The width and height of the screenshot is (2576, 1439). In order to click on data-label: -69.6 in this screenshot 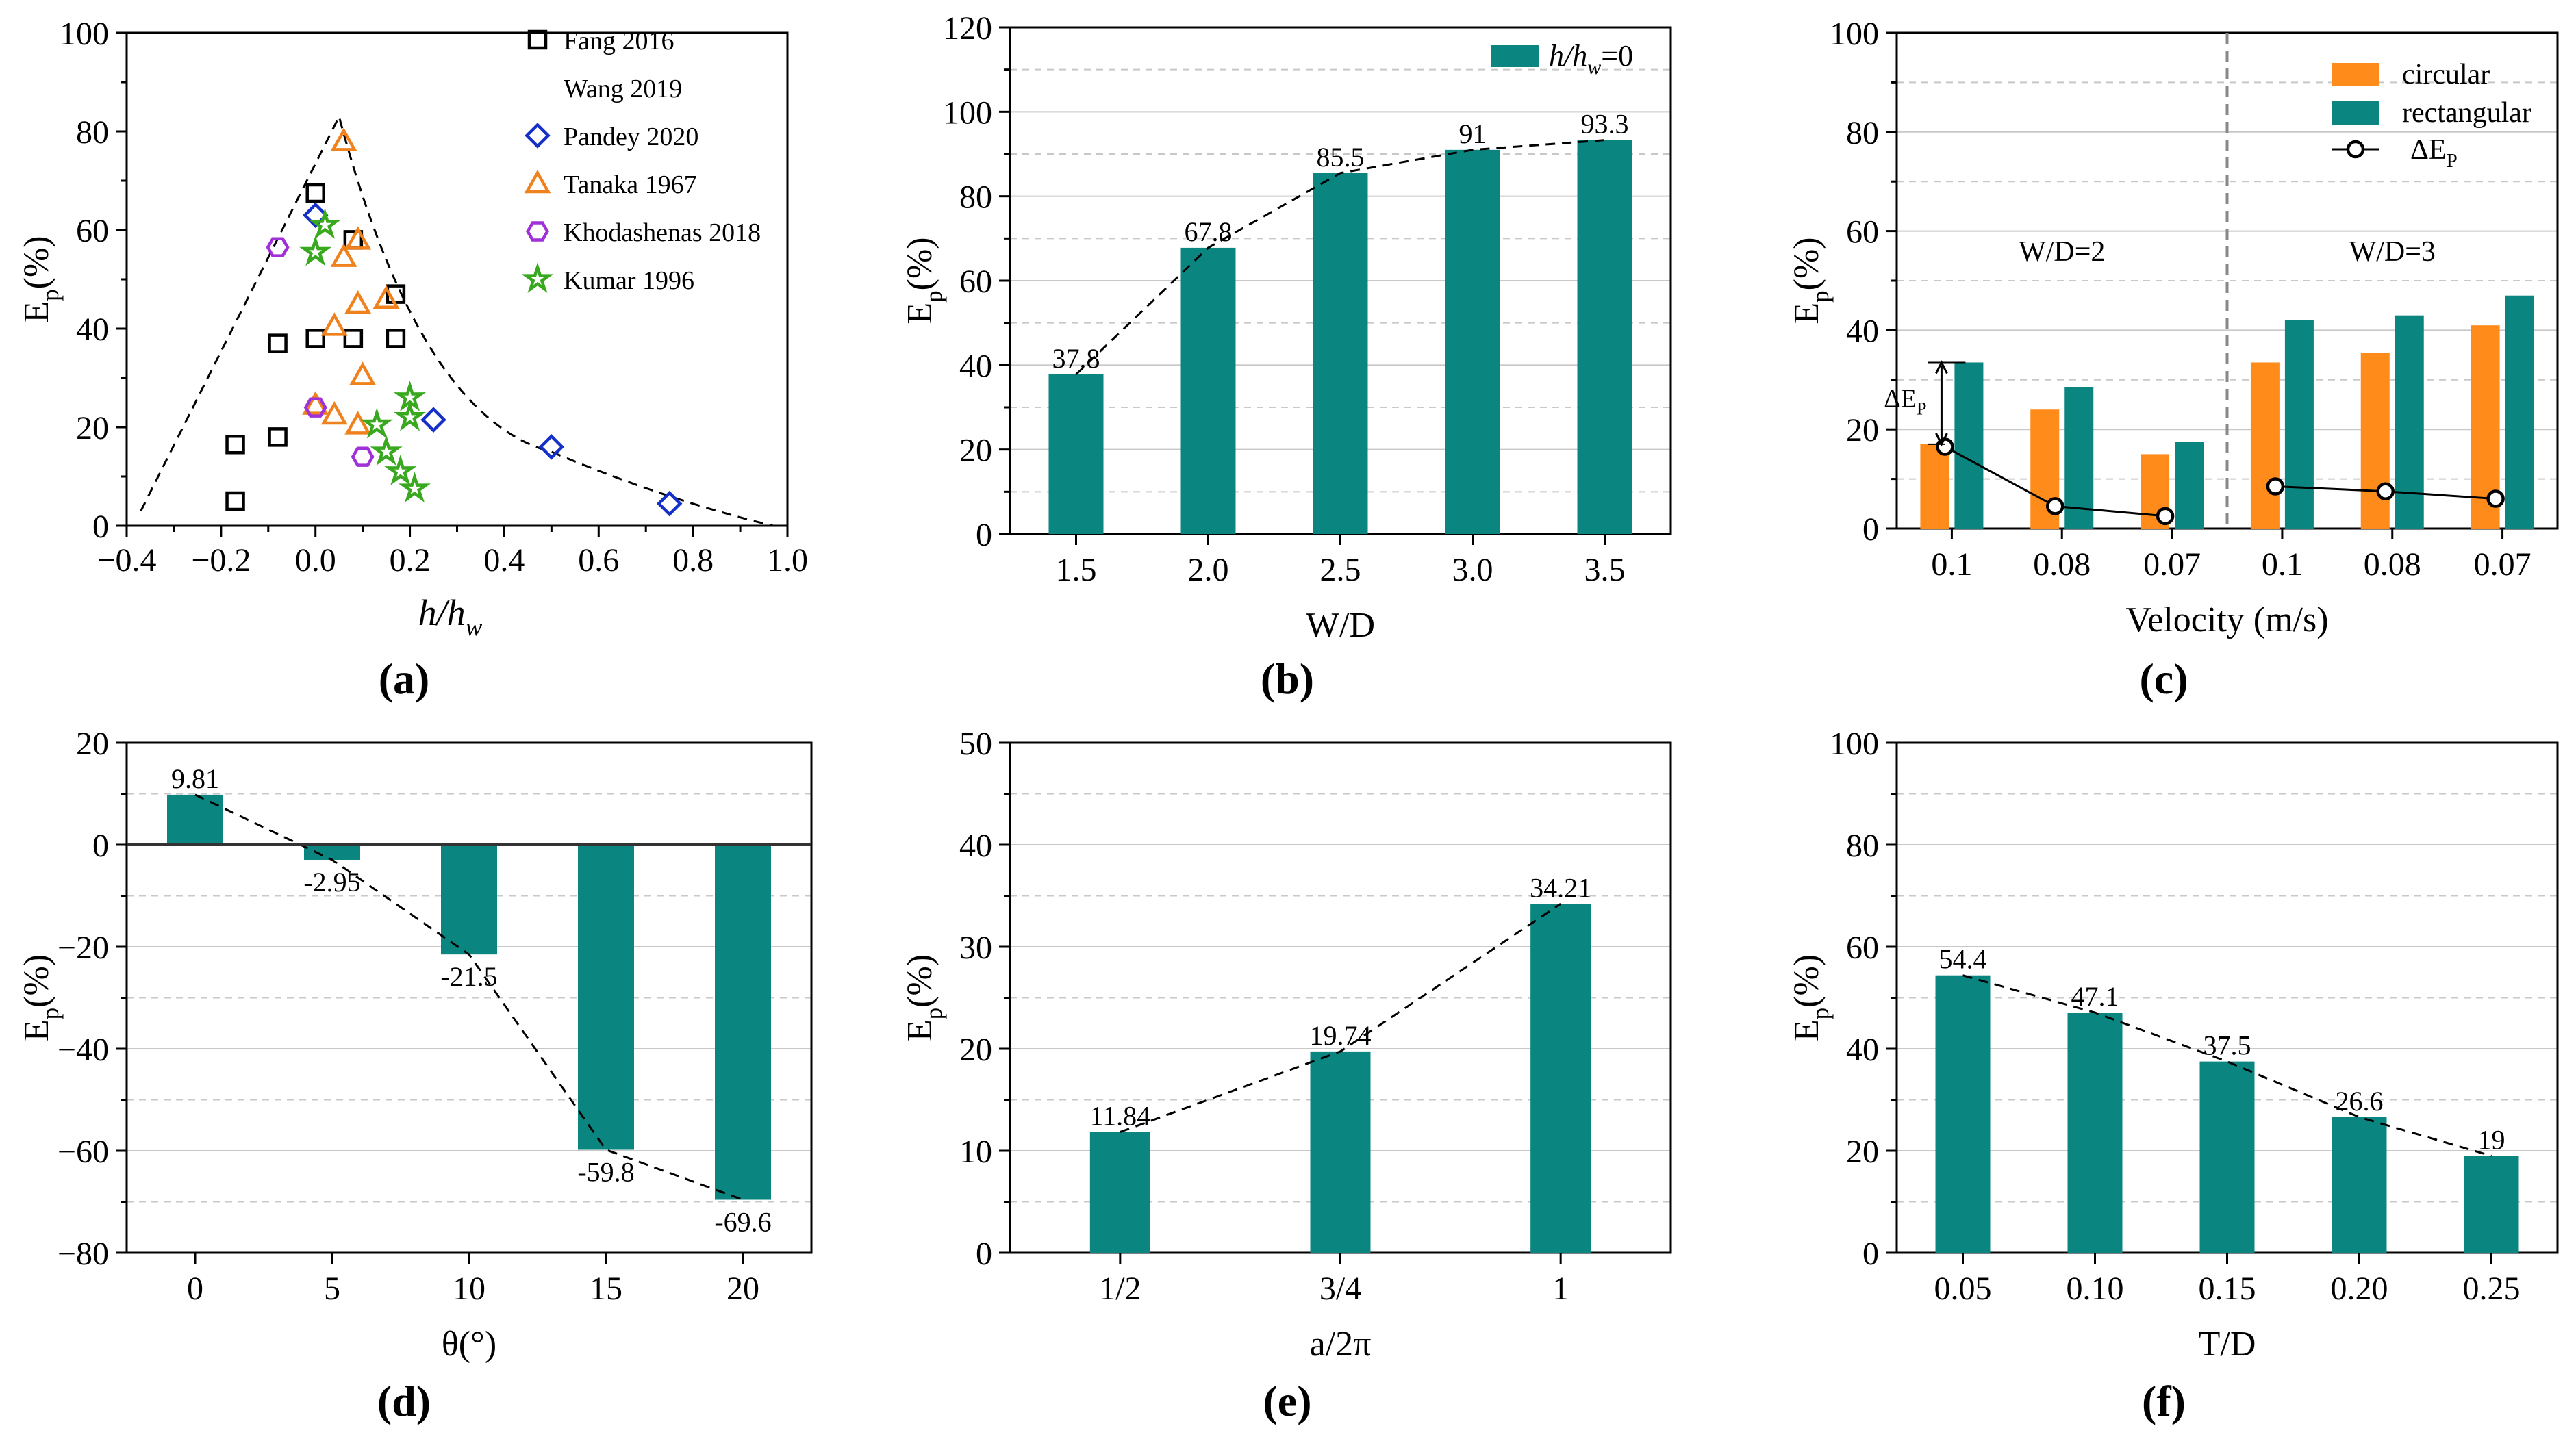, I will do `click(742, 1222)`.